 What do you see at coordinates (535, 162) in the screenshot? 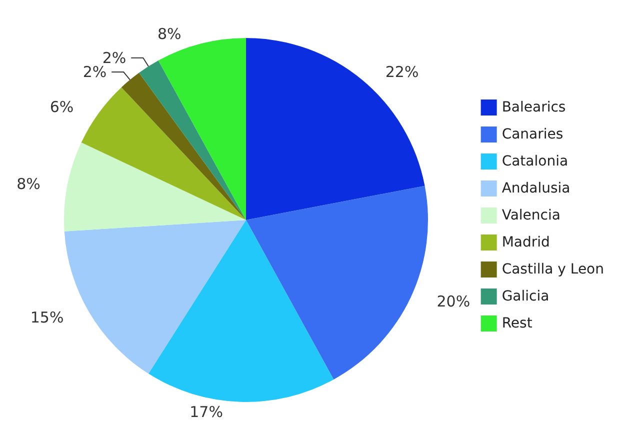
I see `legend-label: Catalonia` at bounding box center [535, 162].